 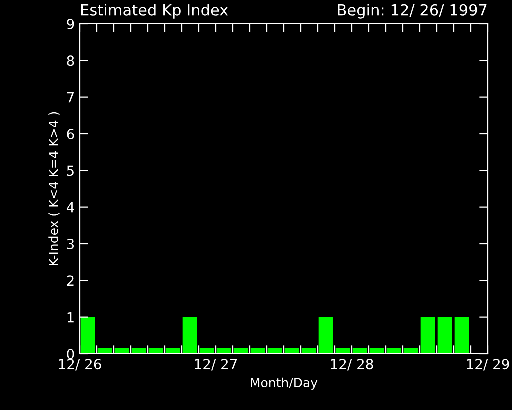 What do you see at coordinates (70, 354) in the screenshot?
I see `y-tick-label: 0` at bounding box center [70, 354].